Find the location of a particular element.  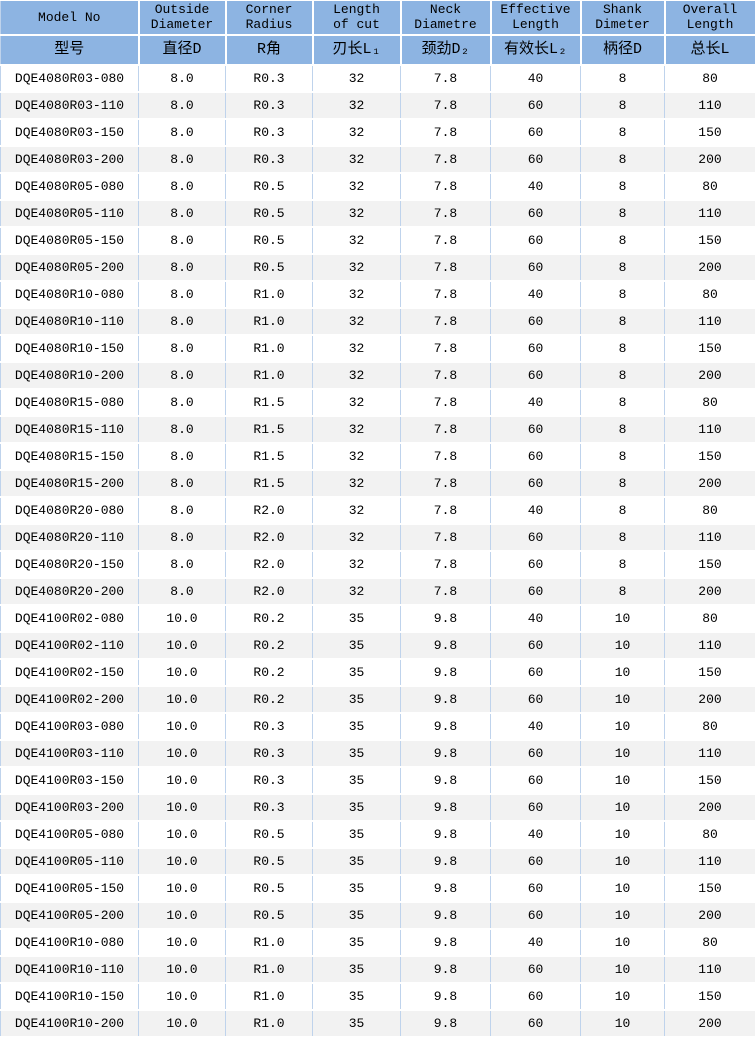

header-cn-outside-diameter: 直径D is located at coordinates (182, 50).